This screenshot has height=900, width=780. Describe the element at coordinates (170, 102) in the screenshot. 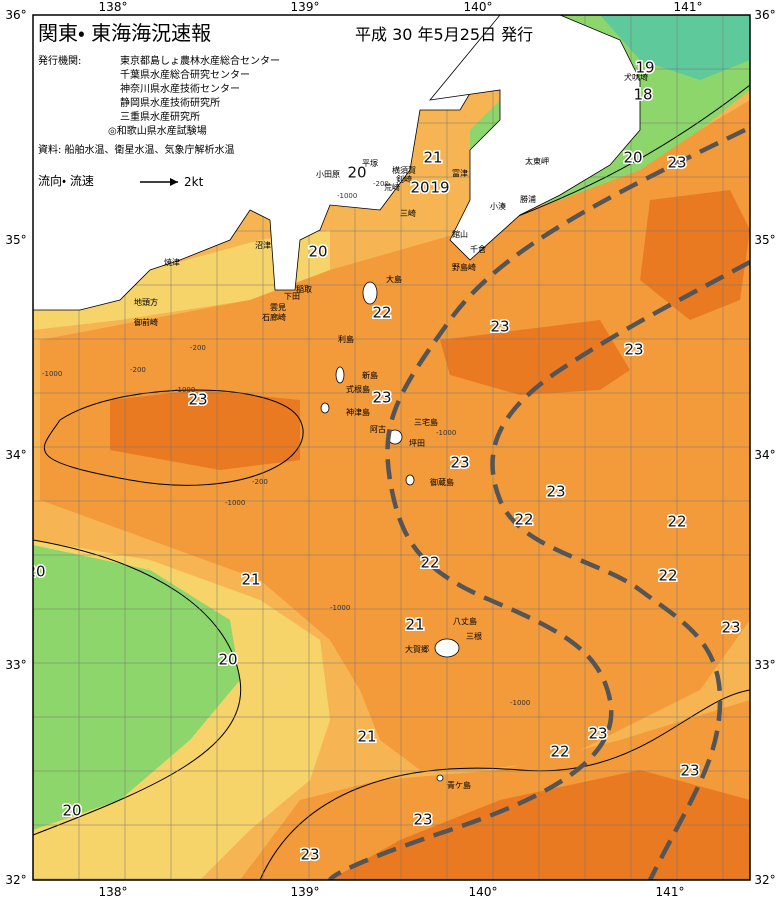

I see `issuer: 静岡県水産技術研究所` at that location.